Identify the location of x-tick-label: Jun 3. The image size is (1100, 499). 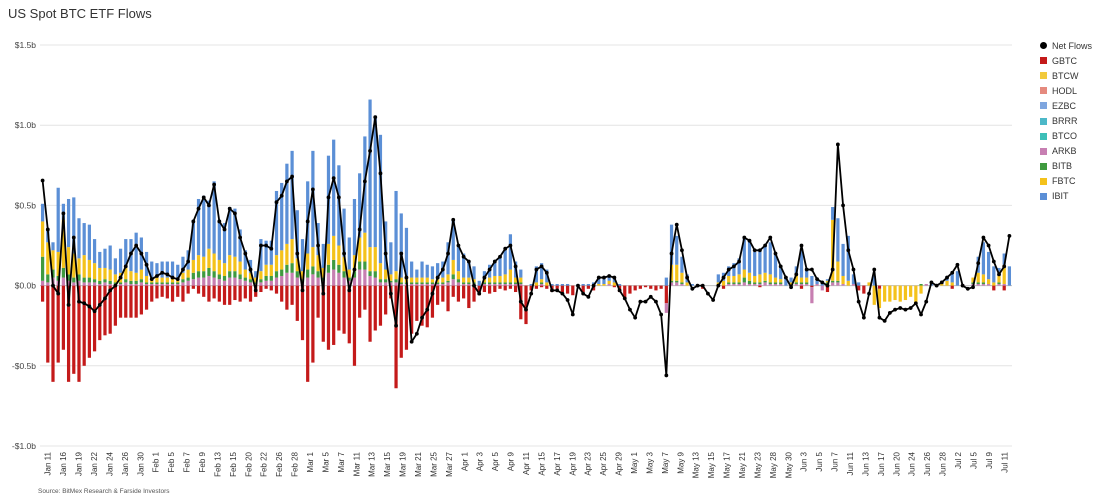
(804, 461).